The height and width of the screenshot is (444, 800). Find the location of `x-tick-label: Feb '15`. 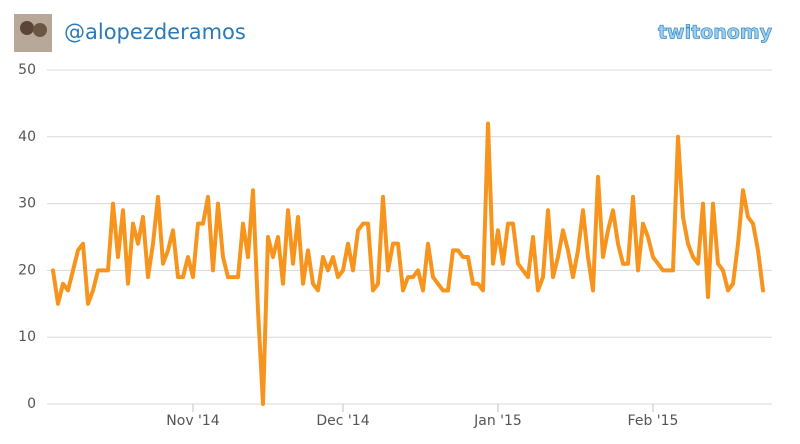

x-tick-label: Feb '15 is located at coordinates (653, 421).